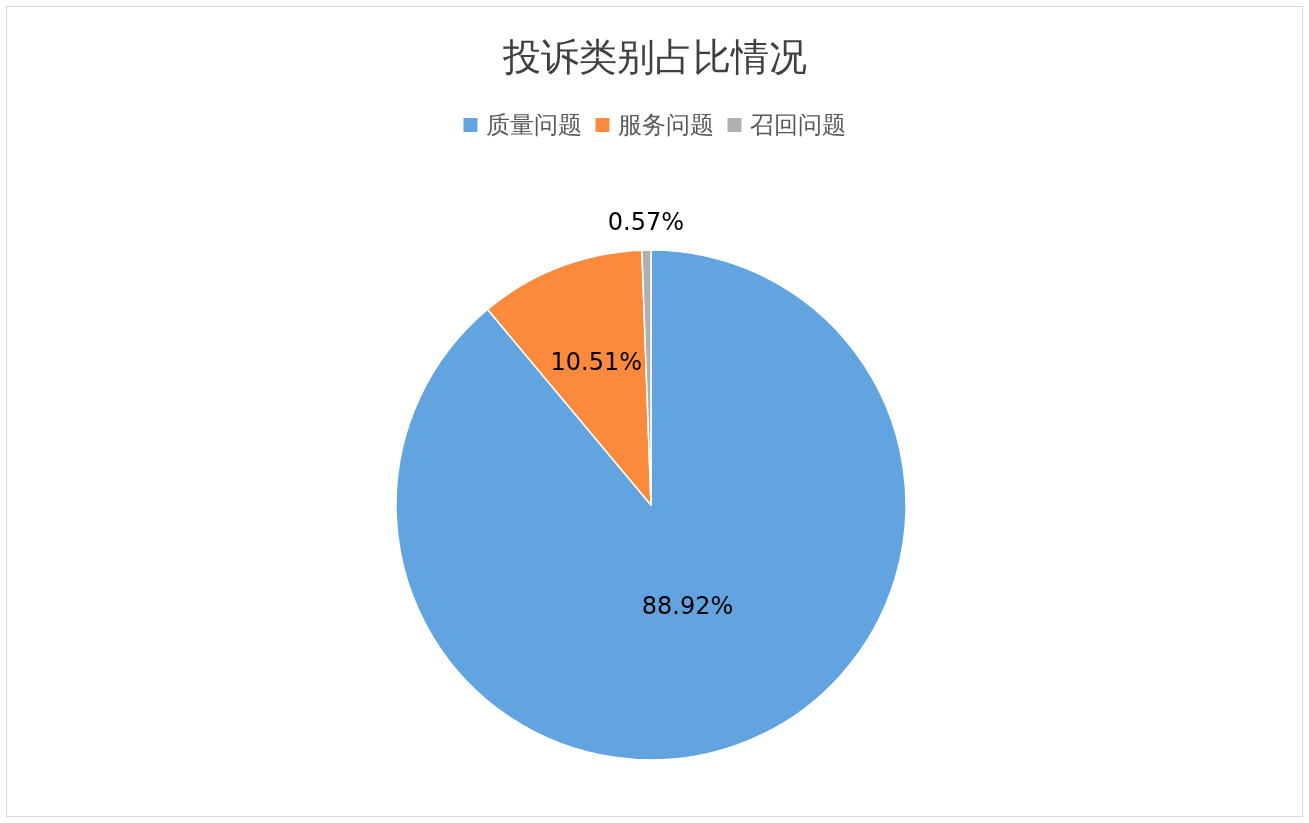 Image resolution: width=1309 pixels, height=823 pixels. Describe the element at coordinates (533, 125) in the screenshot. I see `legend-label: 质量问题` at that location.